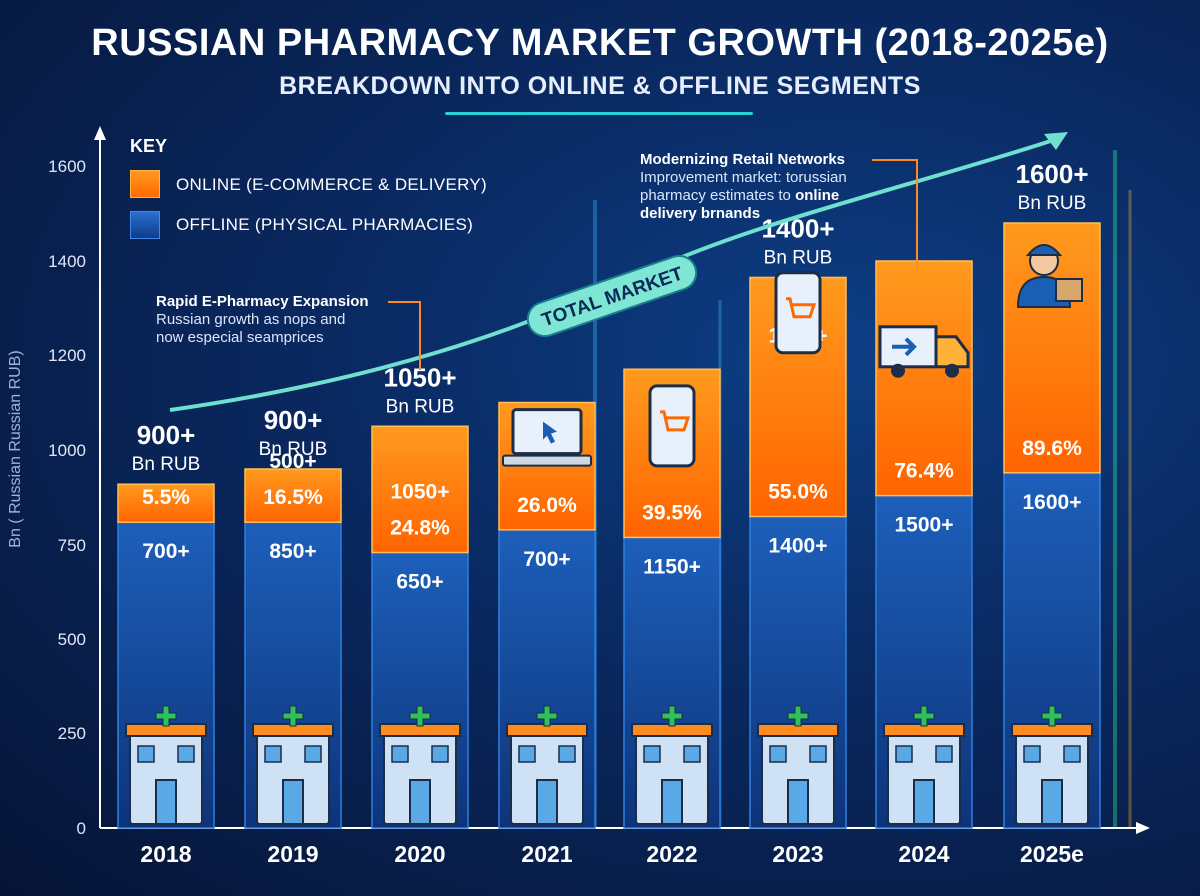 The width and height of the screenshot is (1200, 896). I want to click on note-rapid-line2: now especial seamprices, so click(240, 337).